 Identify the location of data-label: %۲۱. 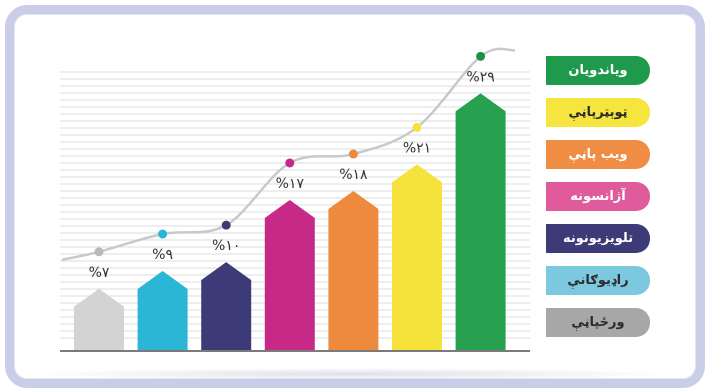
(417, 148).